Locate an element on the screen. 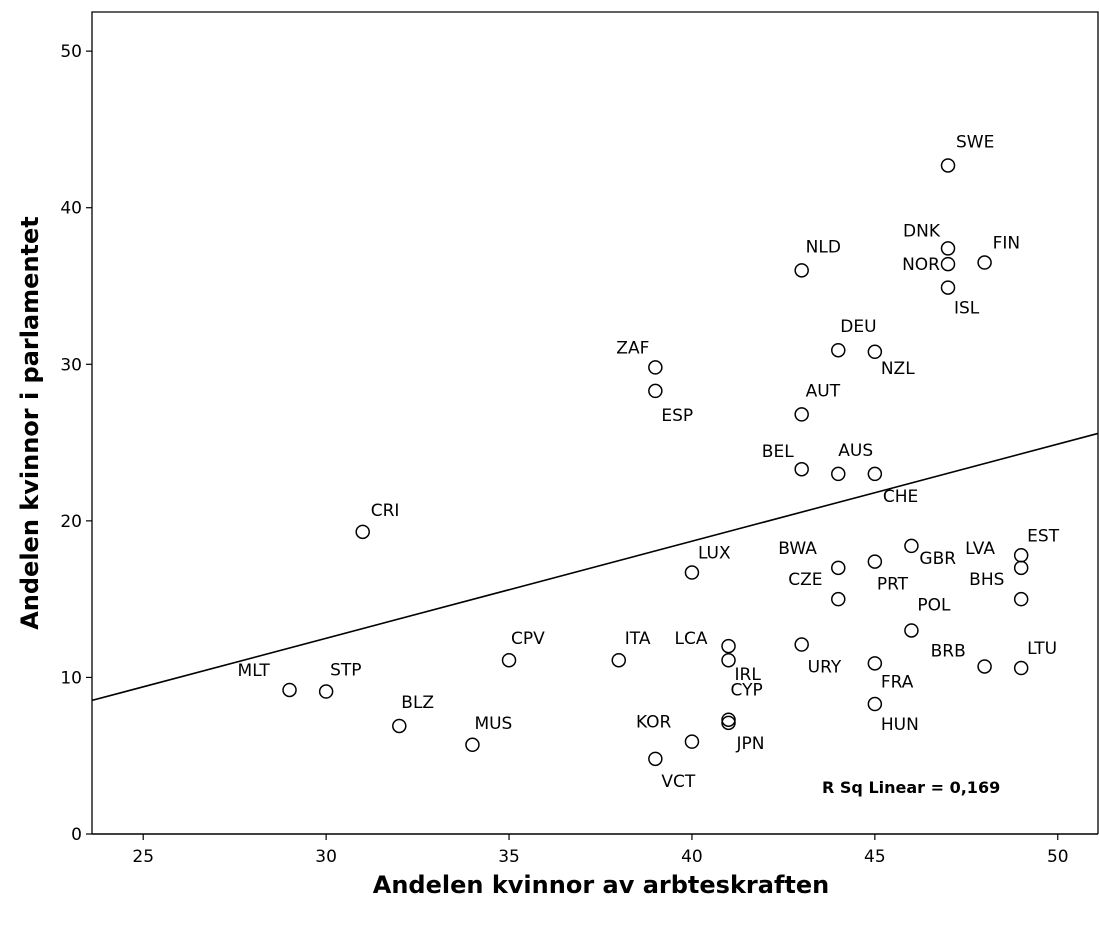 This screenshot has width=1099, height=929. point-label: BLZ is located at coordinates (417, 703).